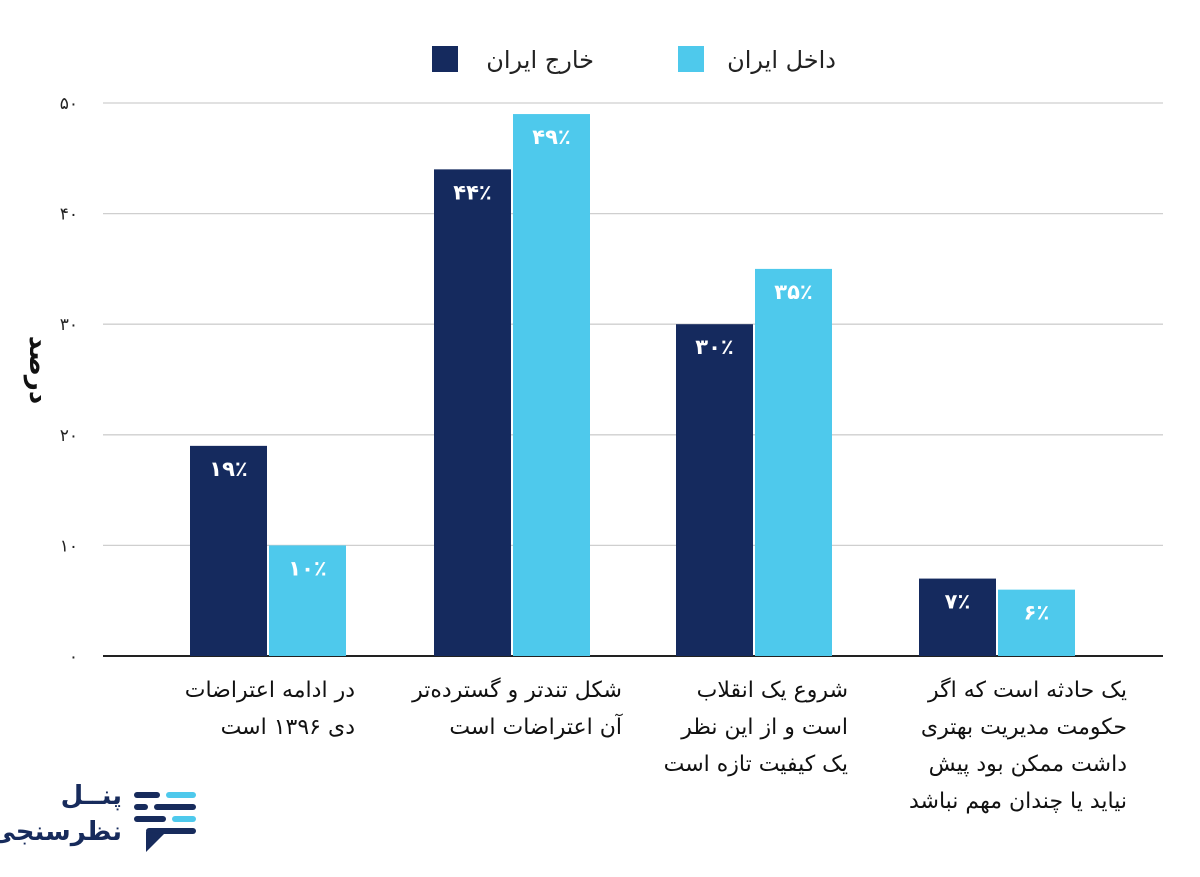 This screenshot has height=877, width=1200. What do you see at coordinates (69, 546) in the screenshot?
I see `y-tick-label: ۱۰` at bounding box center [69, 546].